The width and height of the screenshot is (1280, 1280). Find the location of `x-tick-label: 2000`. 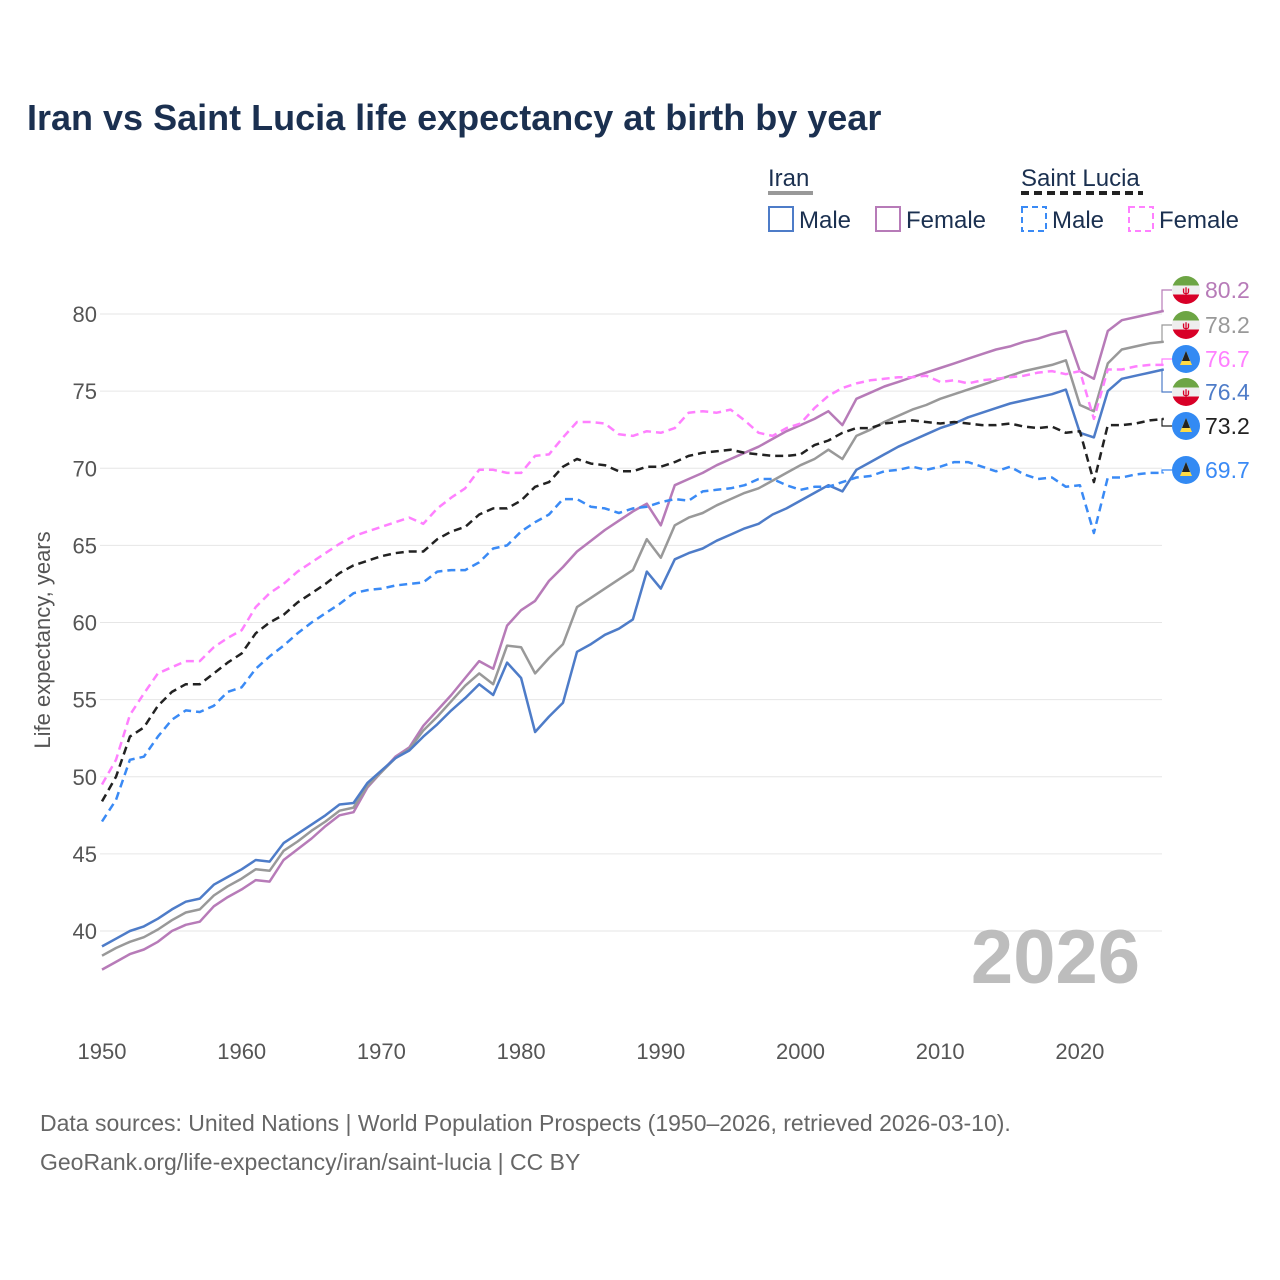

x-tick-label: 2000 is located at coordinates (800, 1051).